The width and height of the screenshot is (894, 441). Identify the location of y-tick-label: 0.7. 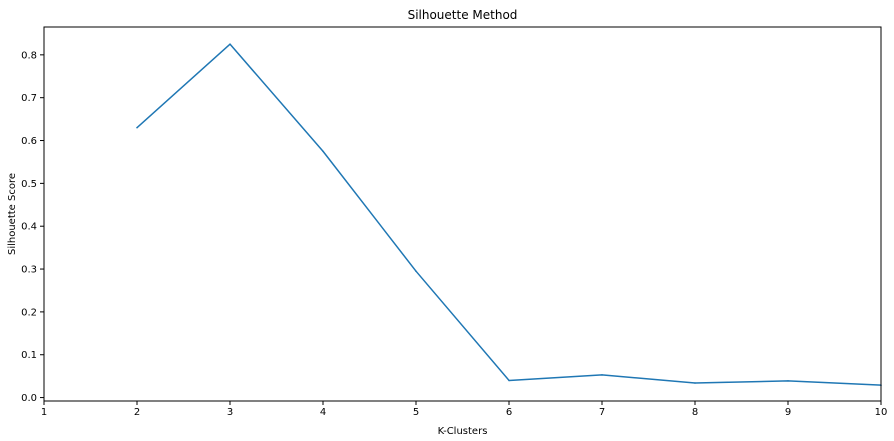
(29, 98).